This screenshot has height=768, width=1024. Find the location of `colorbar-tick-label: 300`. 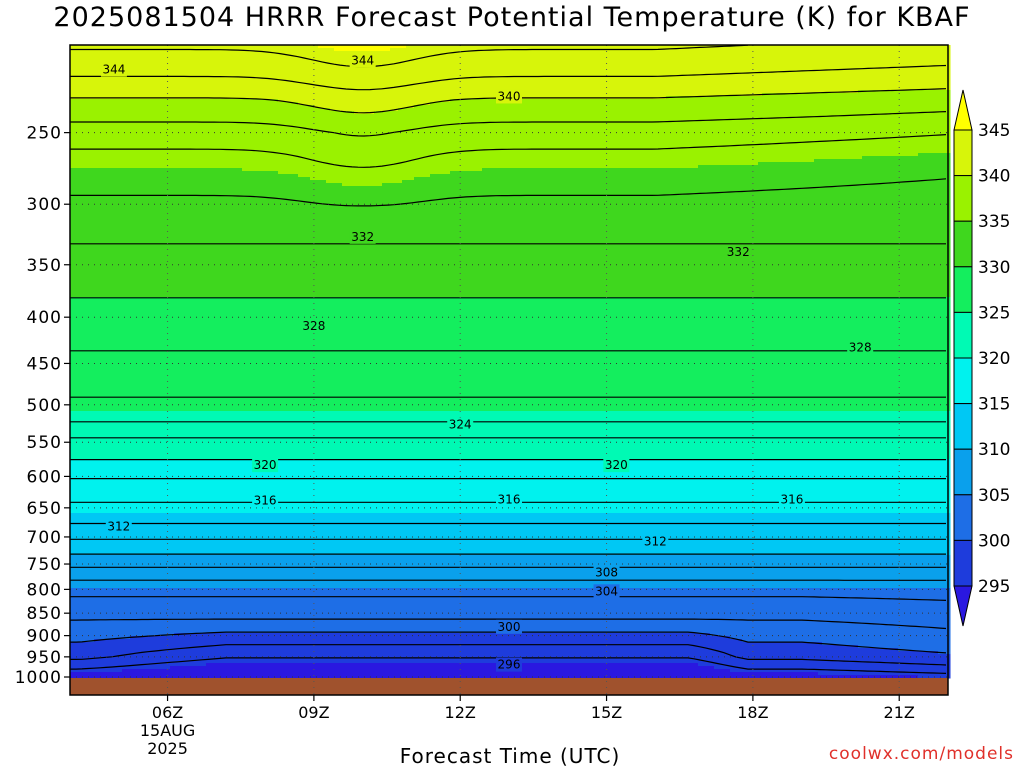

colorbar-tick-label: 300 is located at coordinates (994, 541).